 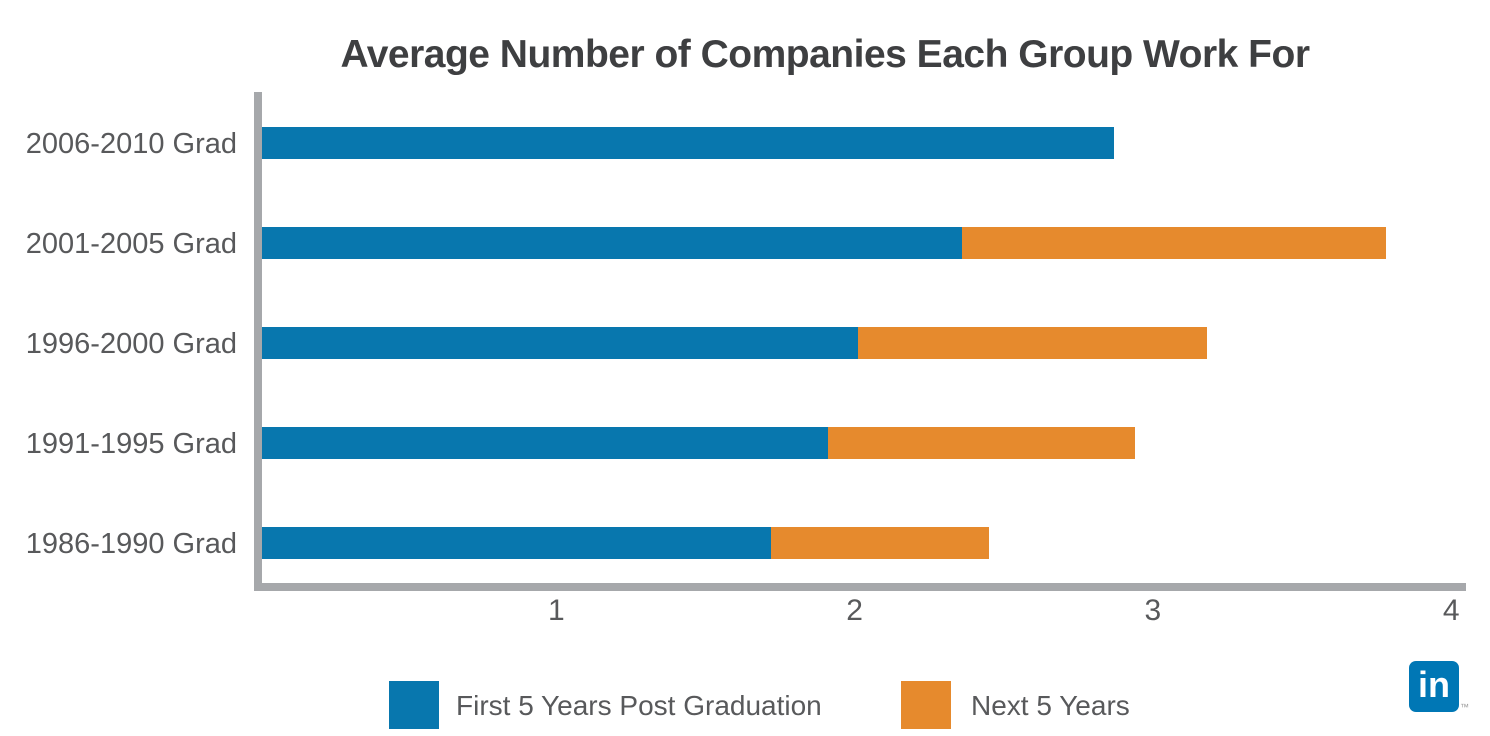 What do you see at coordinates (1050, 705) in the screenshot?
I see `legend-label-next5: Next 5 Years` at bounding box center [1050, 705].